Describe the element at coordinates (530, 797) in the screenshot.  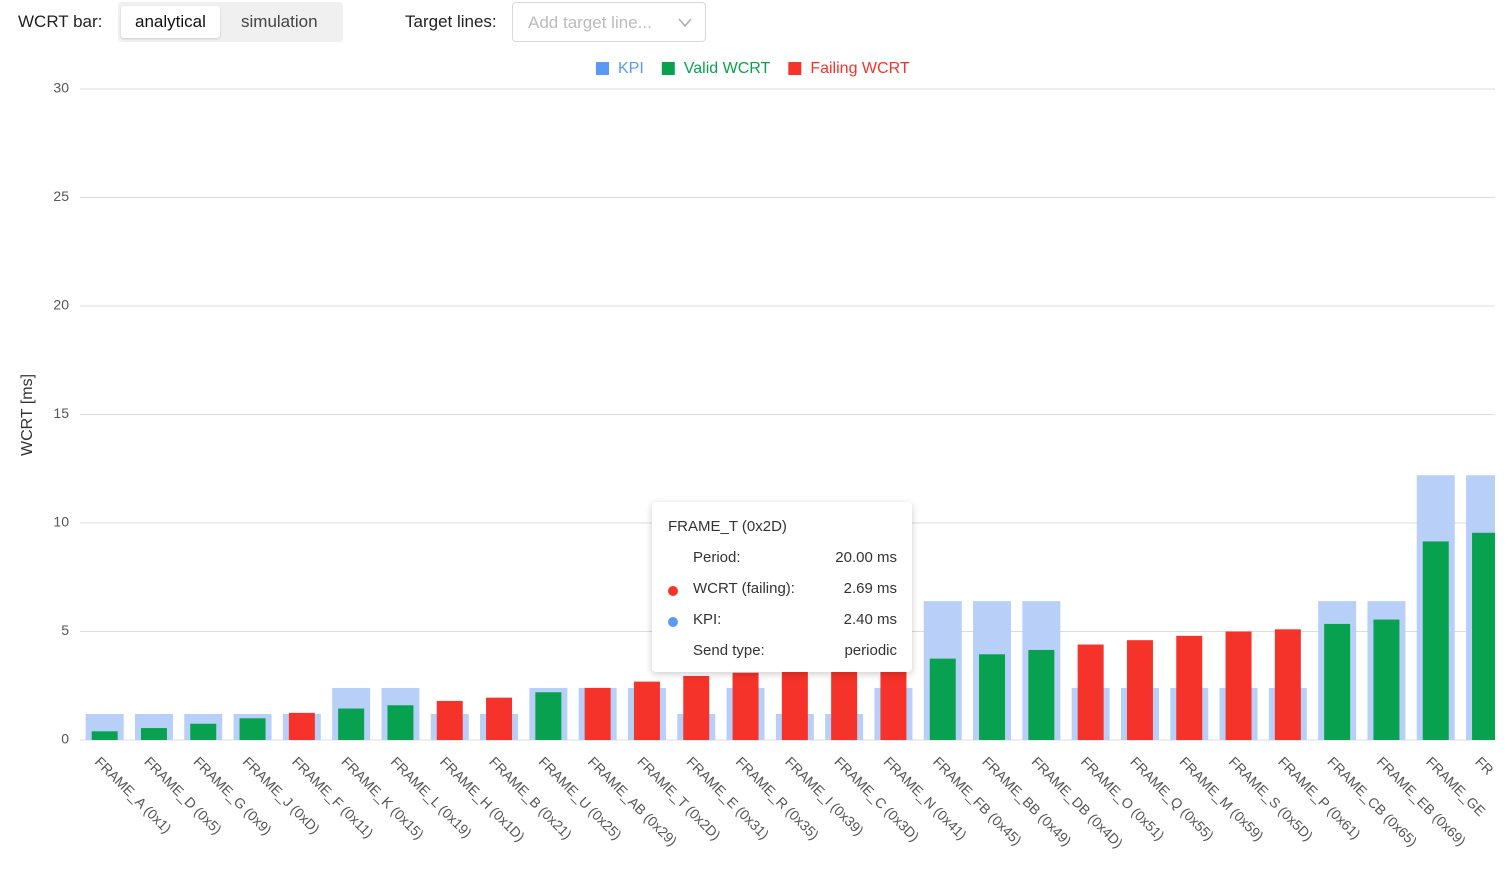
I see `x-tick-label: FRAME_B (0x21)` at that location.